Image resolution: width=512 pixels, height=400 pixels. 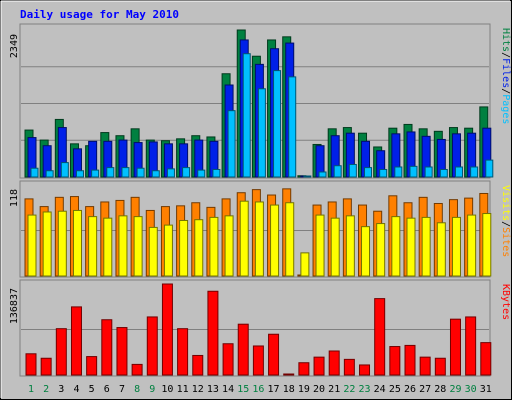 I want to click on chart-title: Daily usage for May 2010, so click(x=99, y=14).